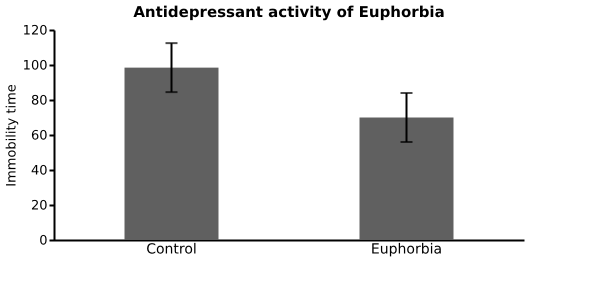  I want to click on y-tick-label: 0, so click(43, 241).